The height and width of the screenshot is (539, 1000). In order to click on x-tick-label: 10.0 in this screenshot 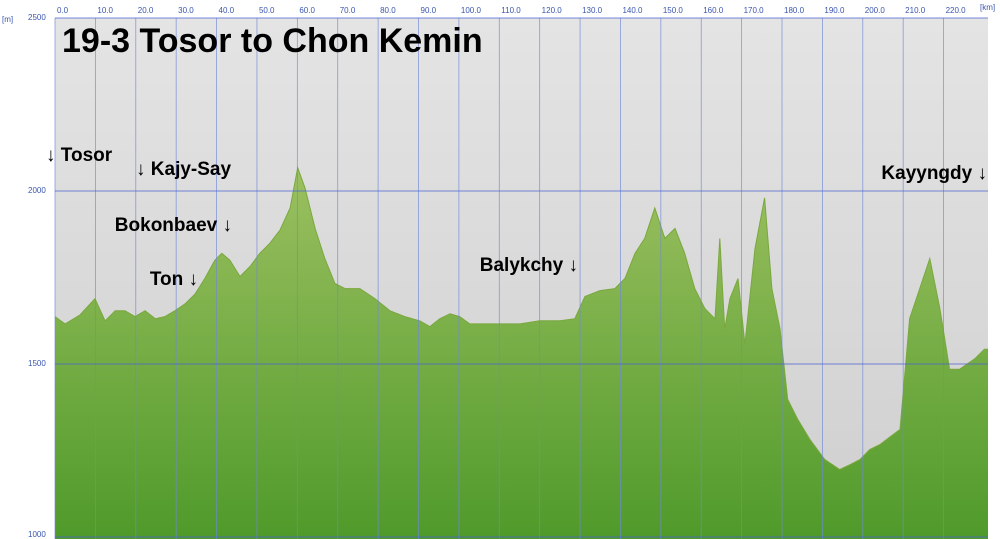, I will do `click(105, 10)`.